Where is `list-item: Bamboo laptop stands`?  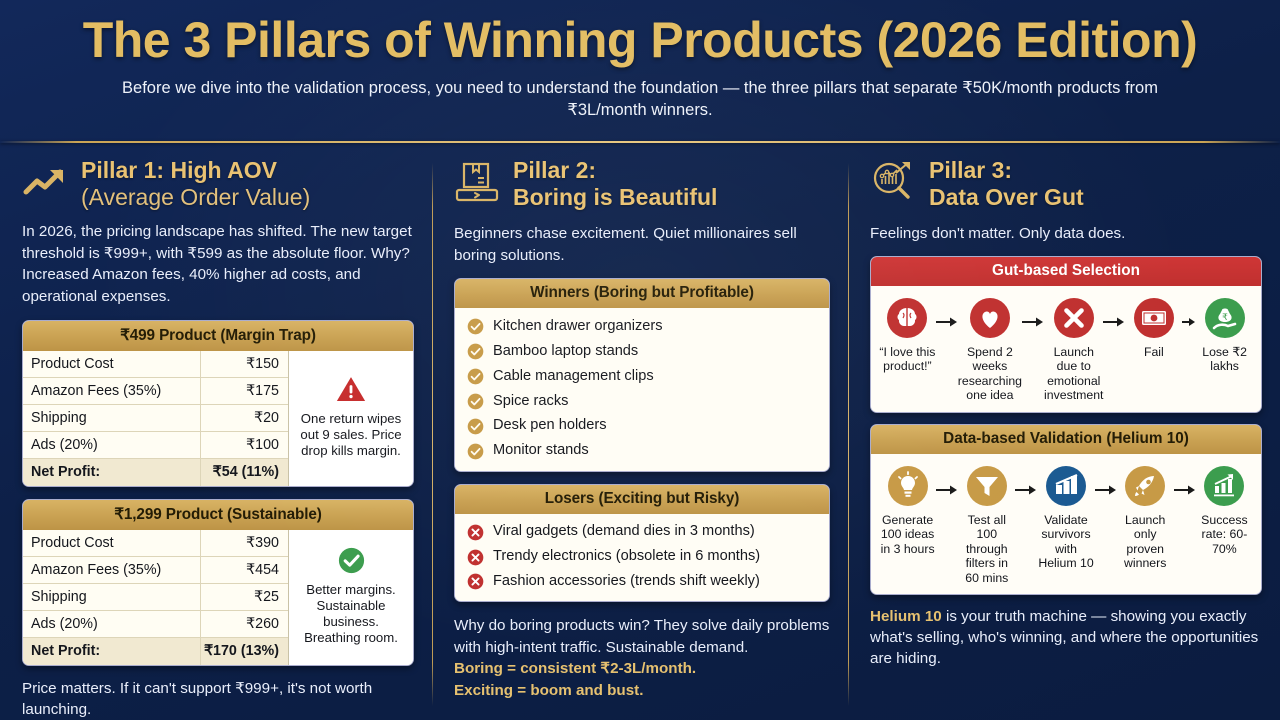
list-item: Bamboo laptop stands is located at coordinates (642, 351).